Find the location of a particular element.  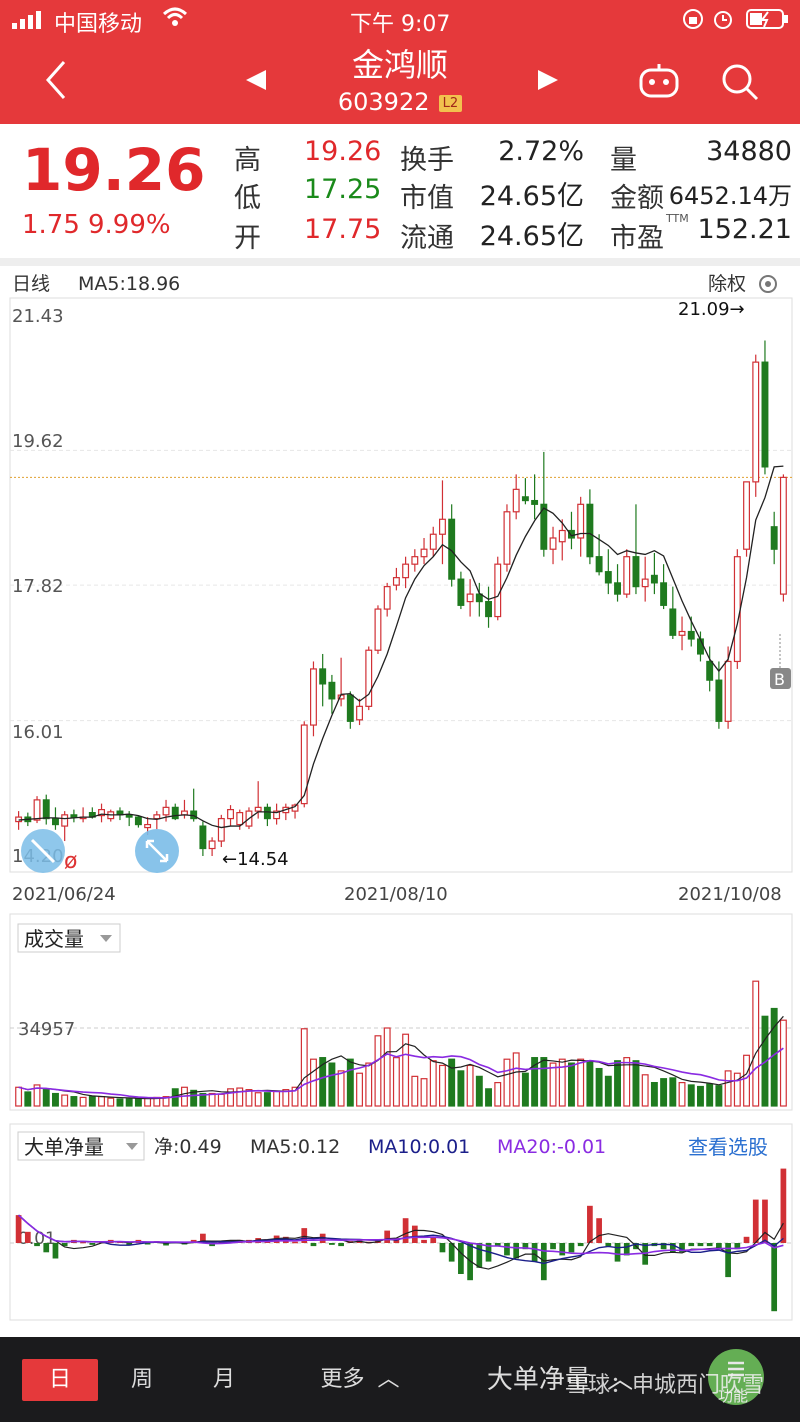

bigorder-bar is located at coordinates (608, 1245).